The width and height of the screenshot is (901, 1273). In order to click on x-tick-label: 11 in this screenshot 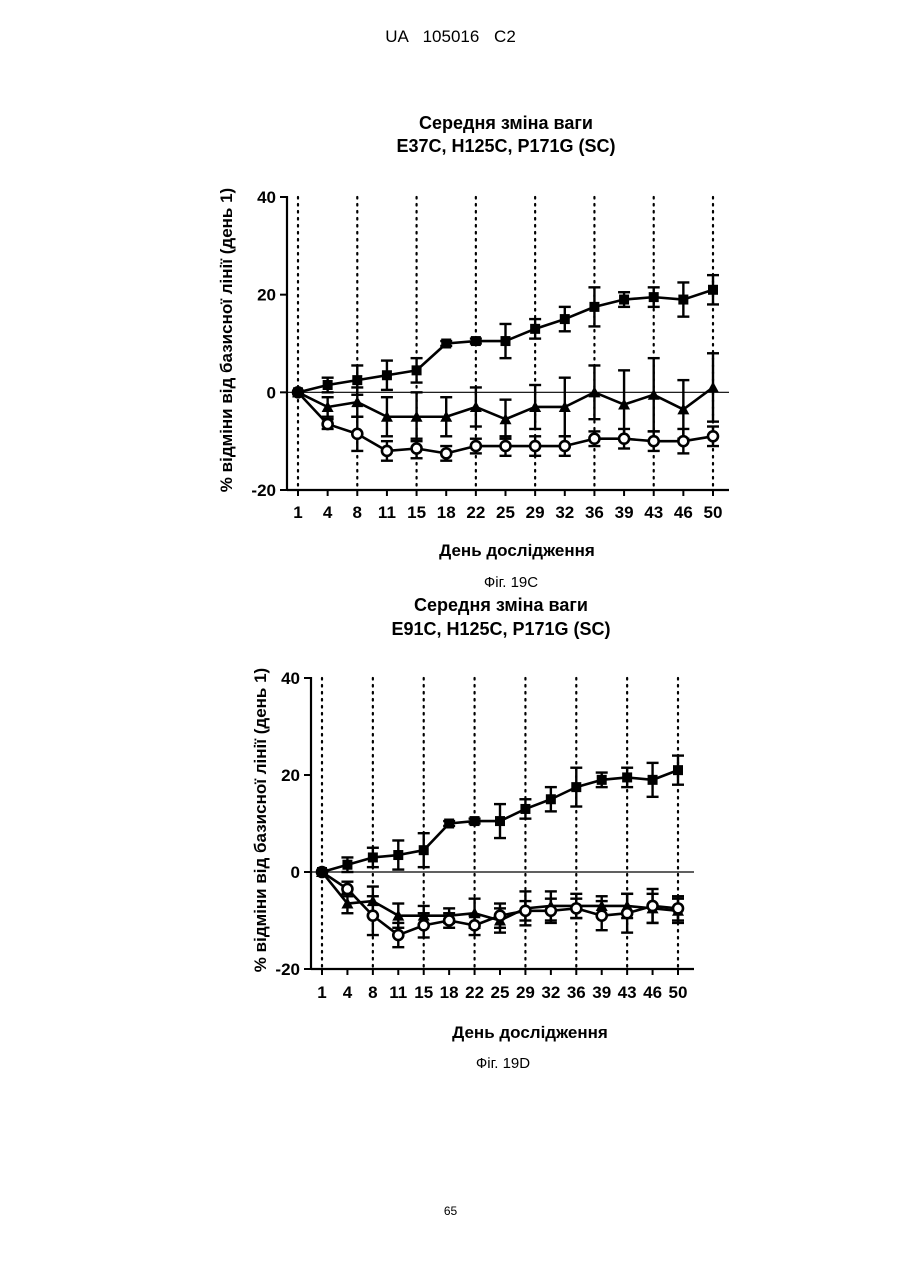, I will do `click(387, 512)`.